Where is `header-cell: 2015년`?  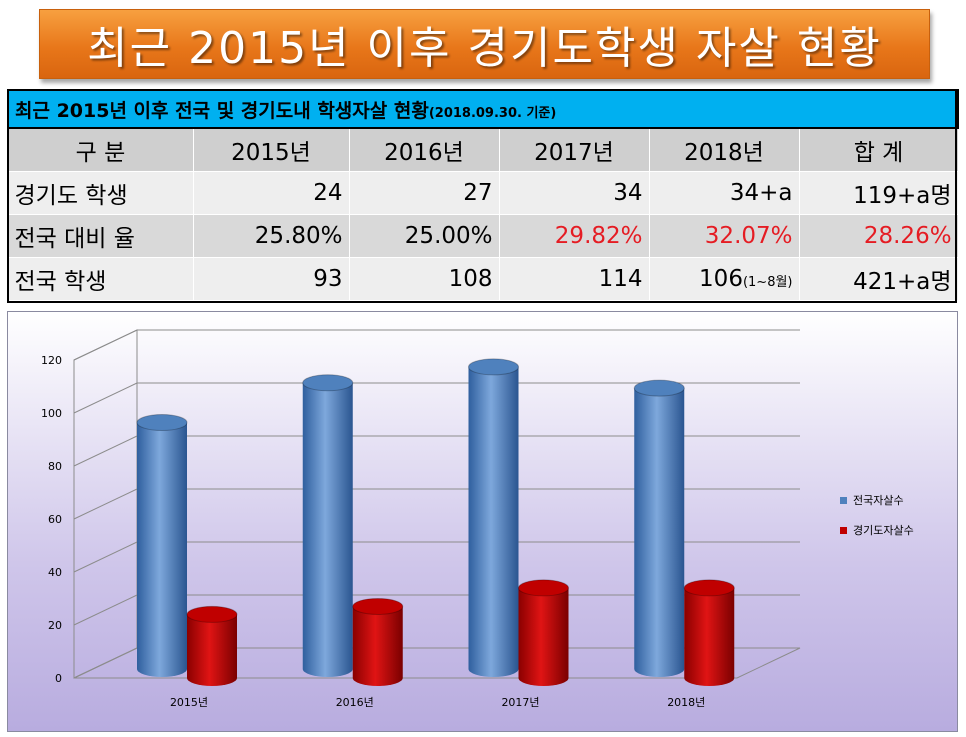
header-cell: 2015년 is located at coordinates (271, 149).